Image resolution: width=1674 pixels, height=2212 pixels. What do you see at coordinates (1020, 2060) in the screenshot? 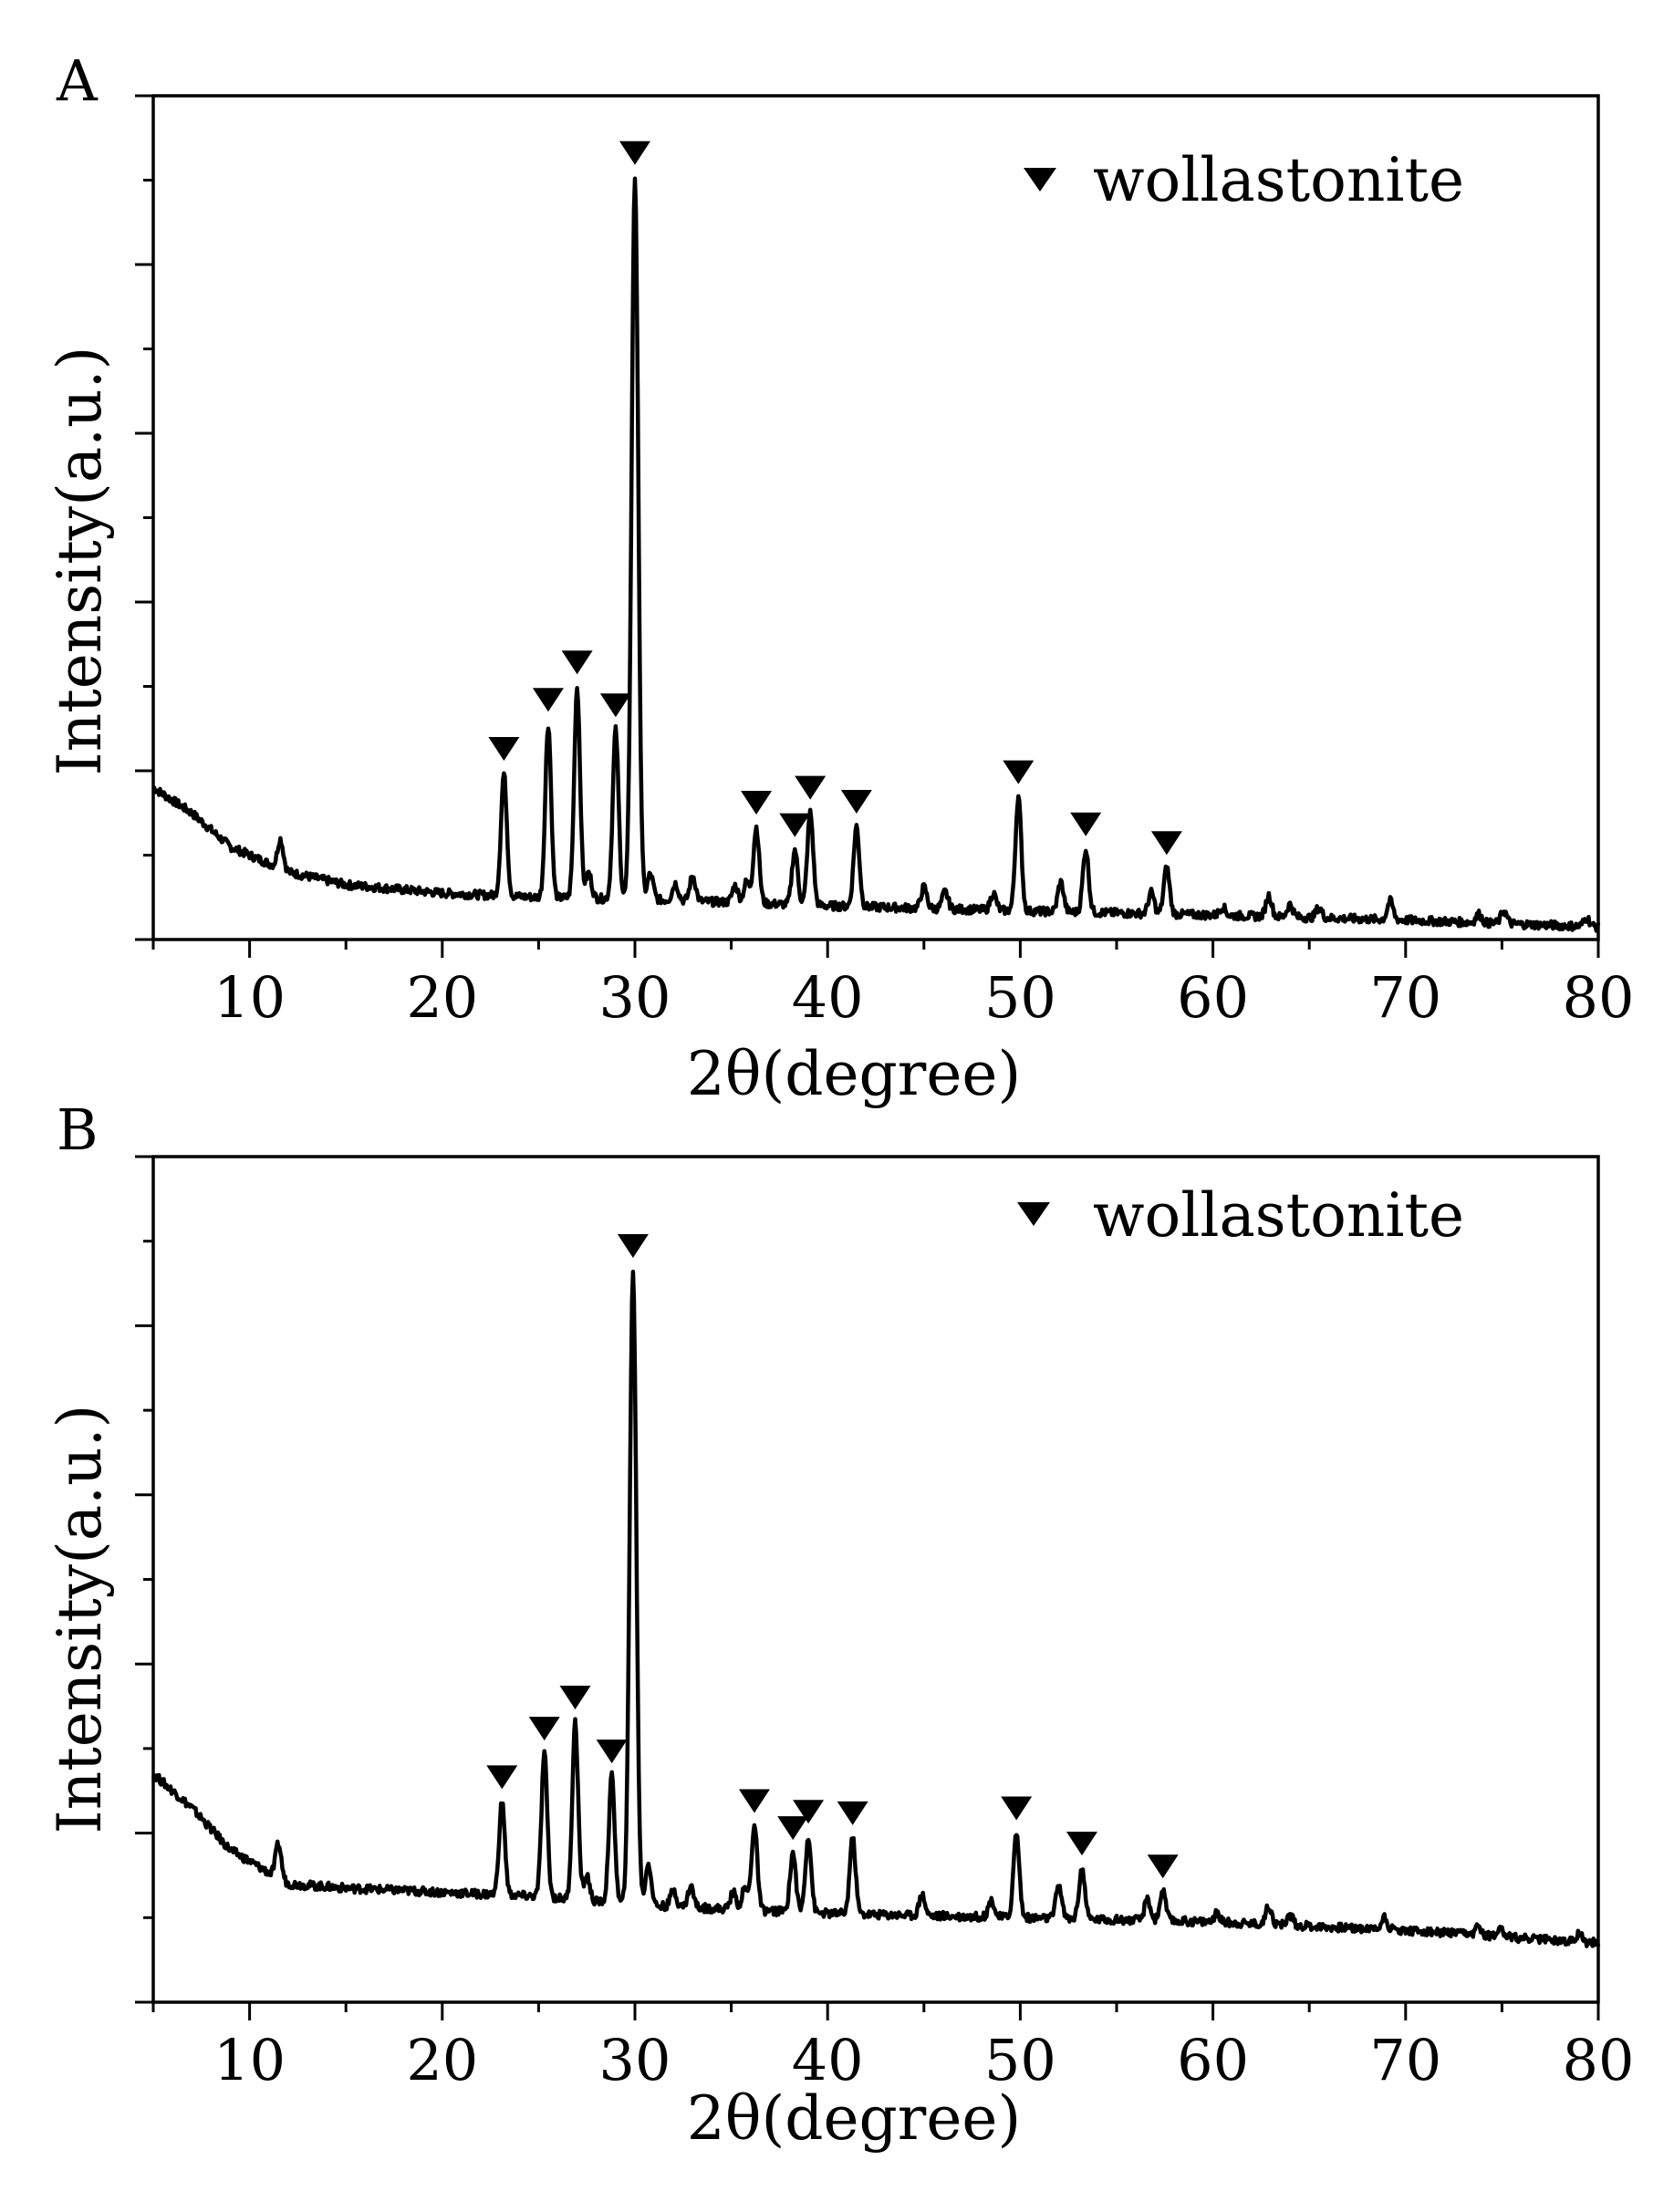
I see `panel-b-x-tick-label: 50` at bounding box center [1020, 2060].